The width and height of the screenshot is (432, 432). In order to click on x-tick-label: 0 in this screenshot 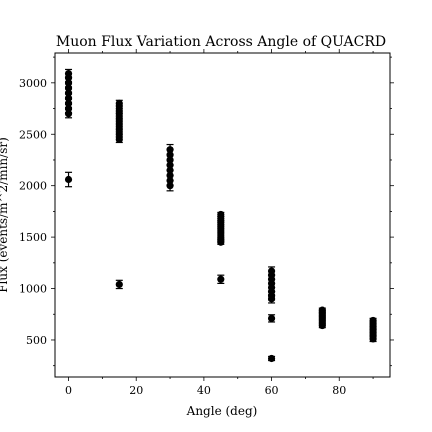, I will do `click(68, 390)`.